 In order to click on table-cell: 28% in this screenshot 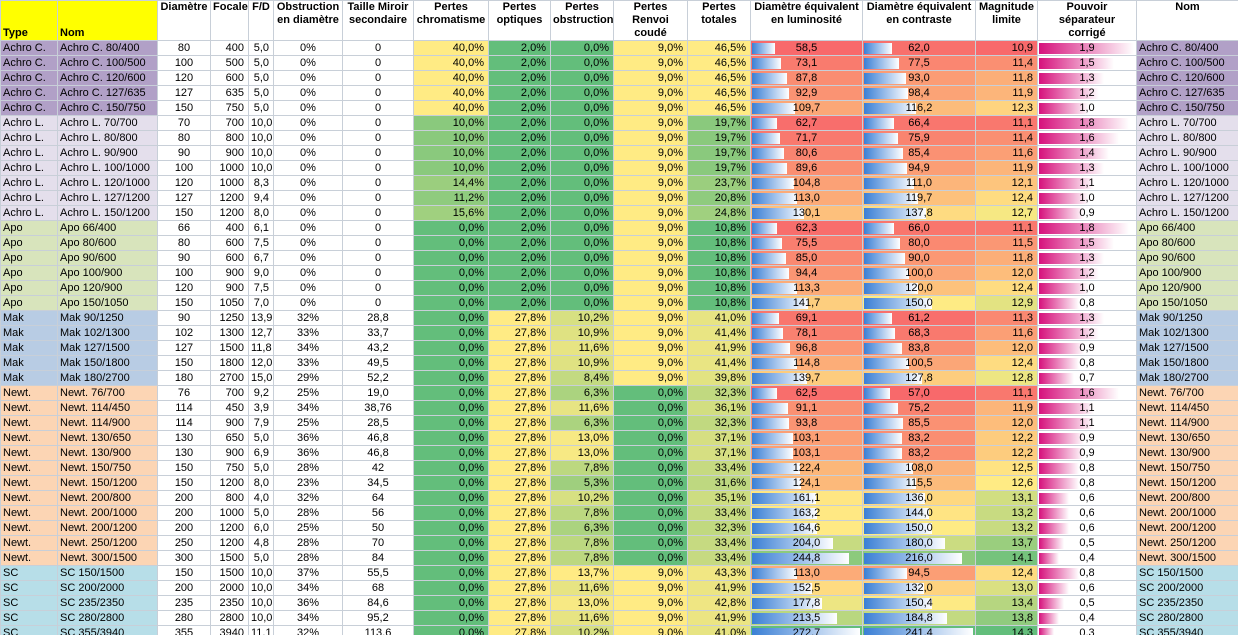, I will do `click(308, 513)`.